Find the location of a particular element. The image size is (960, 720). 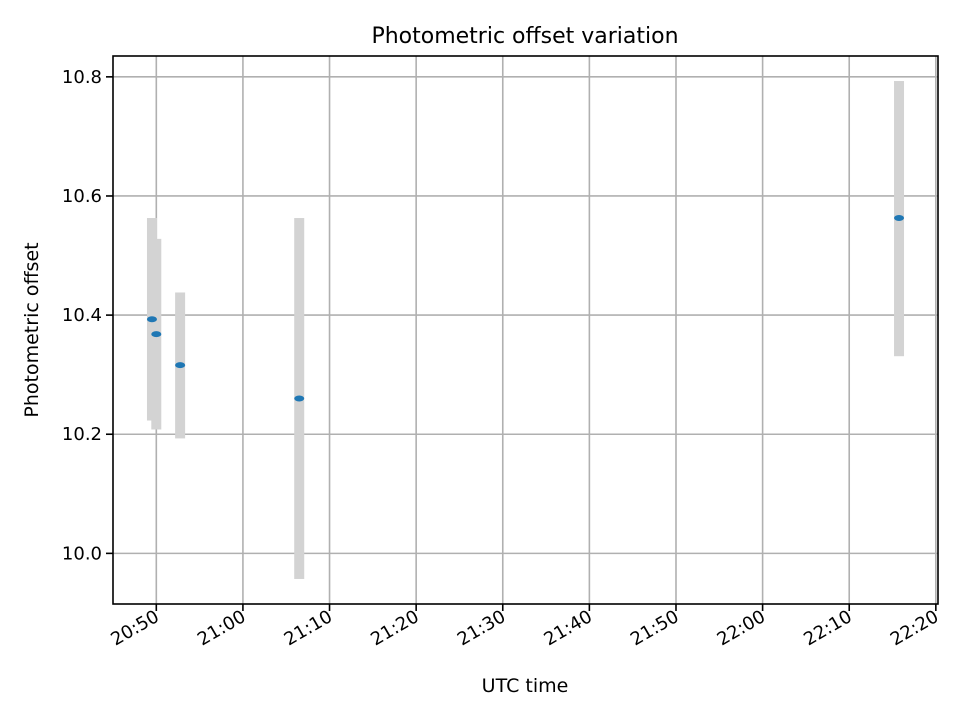

x-tick-label: 21:30 is located at coordinates (481, 628).